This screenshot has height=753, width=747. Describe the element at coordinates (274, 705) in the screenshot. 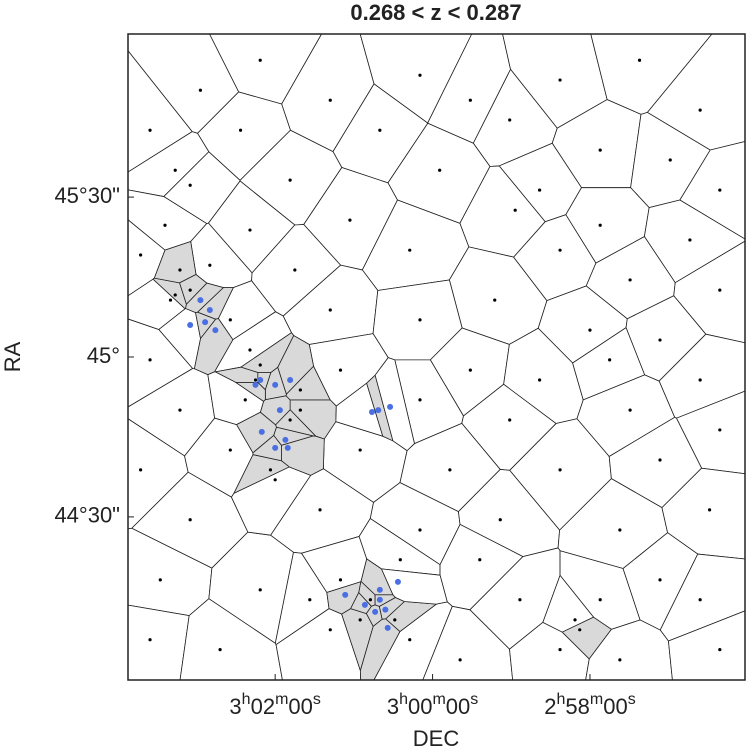

I see `x-tick-label: 3h02m00s` at that location.